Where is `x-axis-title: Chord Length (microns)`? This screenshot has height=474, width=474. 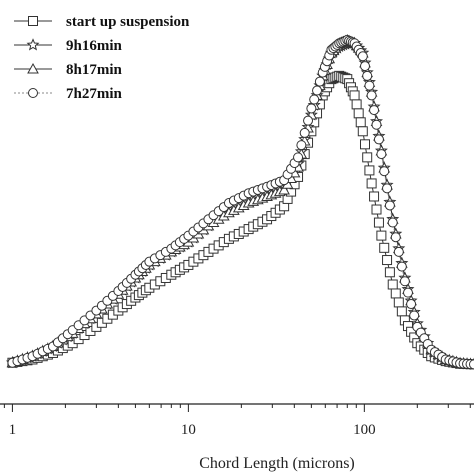 x-axis-title: Chord Length (microns) is located at coordinates (277, 463).